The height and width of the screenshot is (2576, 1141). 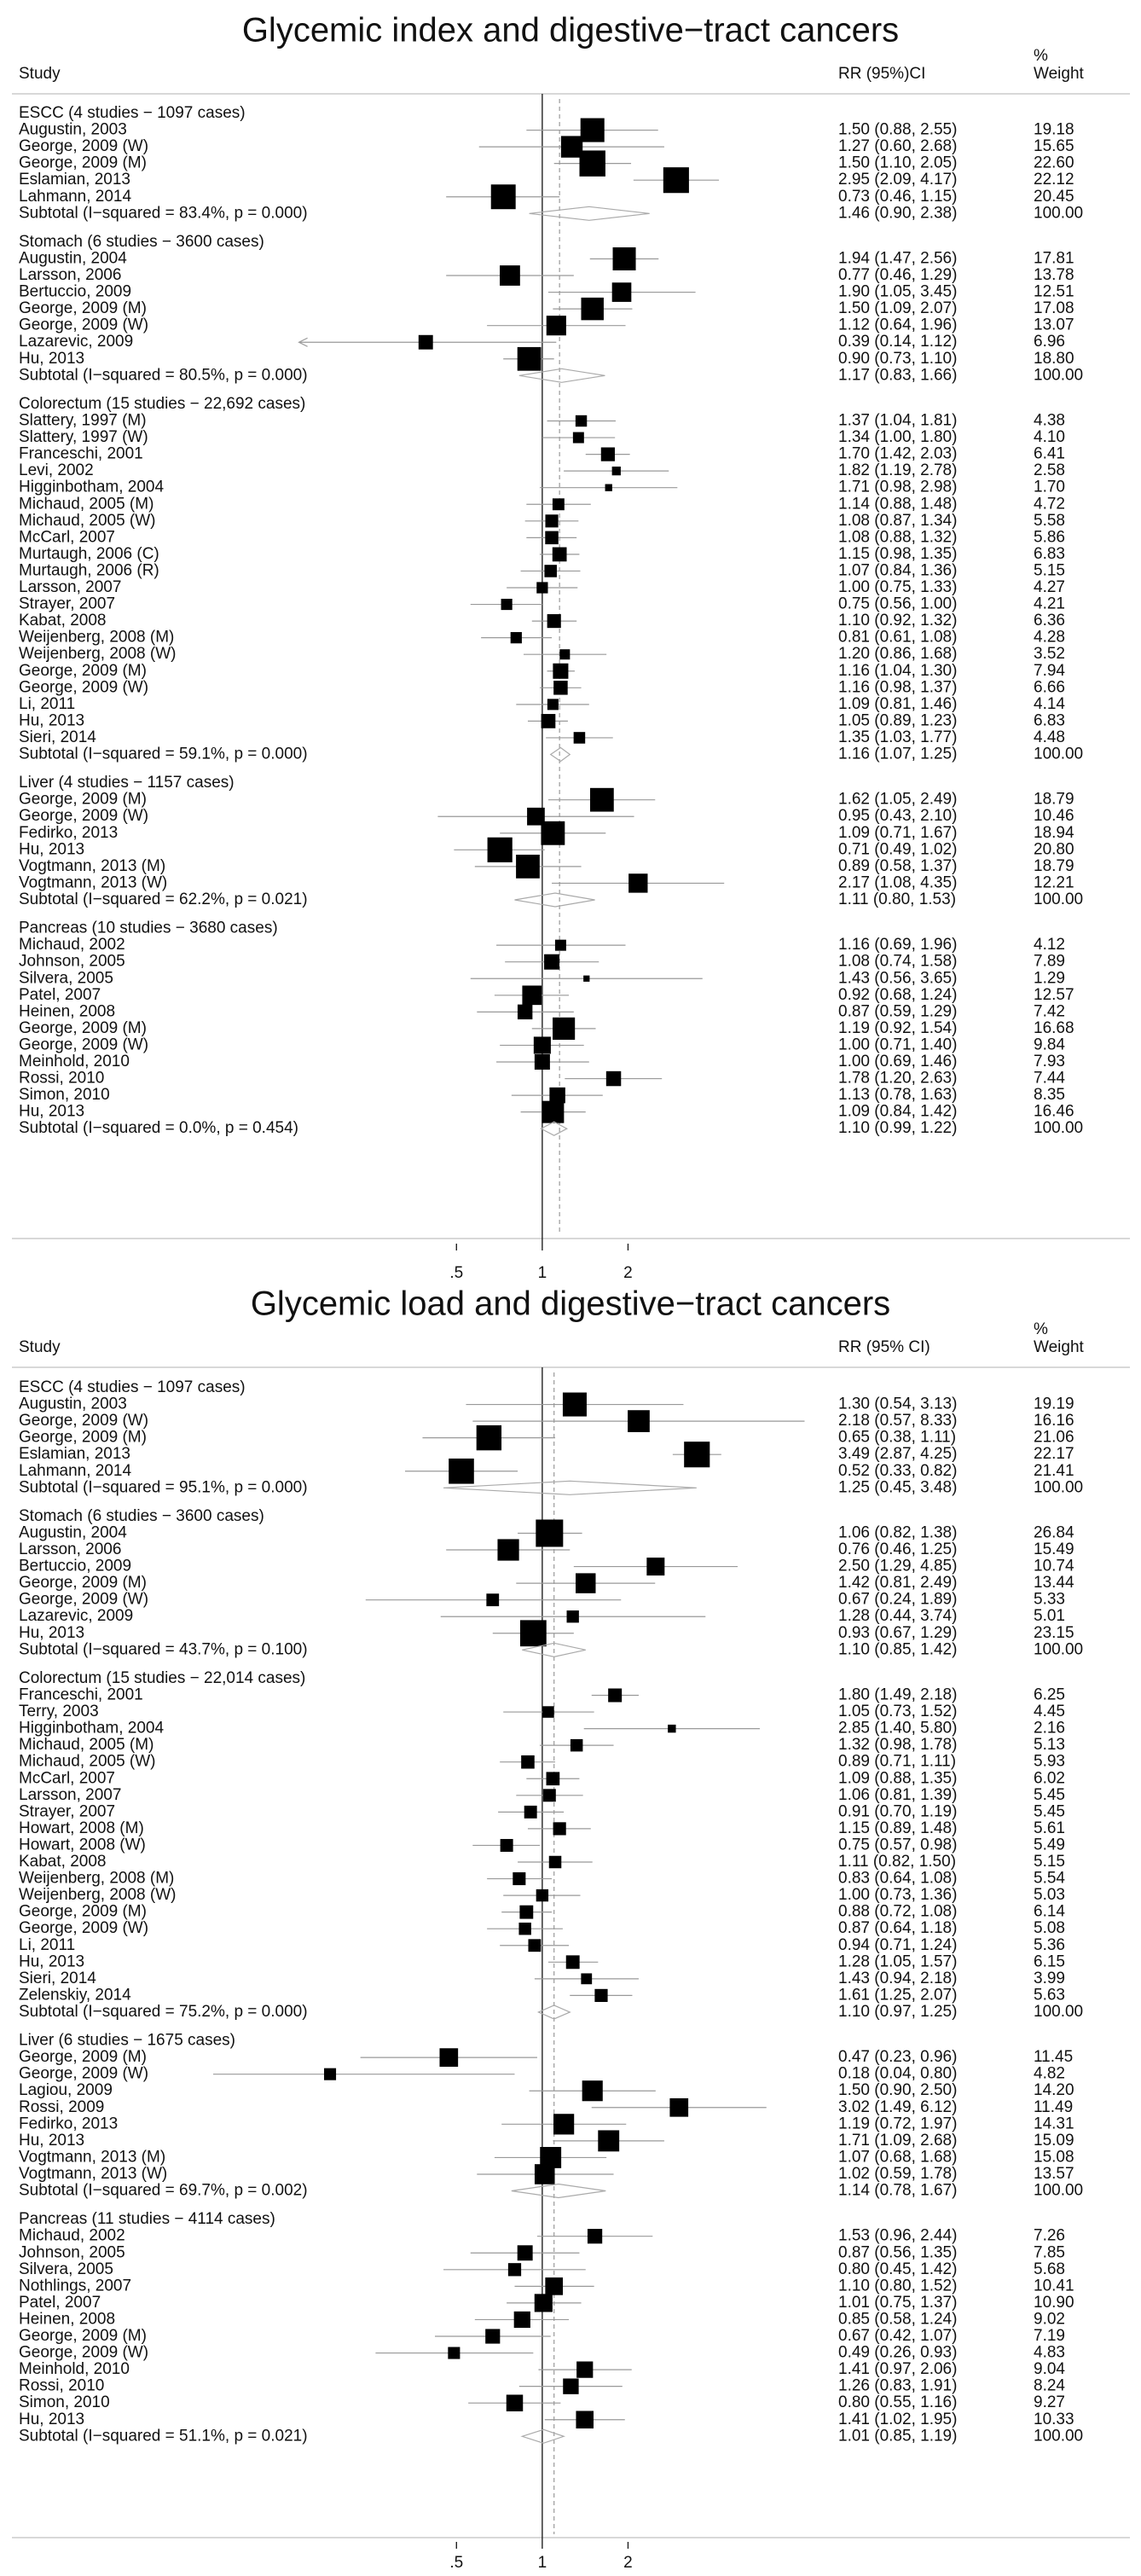 I want to click on study-row: George, 2009 (W) 0.95 (0.43, 2.10) 10.46, so click(x=546, y=816).